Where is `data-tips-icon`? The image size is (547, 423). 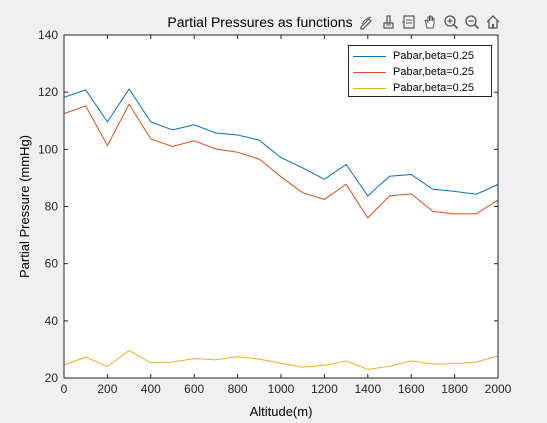 data-tips-icon is located at coordinates (409, 22).